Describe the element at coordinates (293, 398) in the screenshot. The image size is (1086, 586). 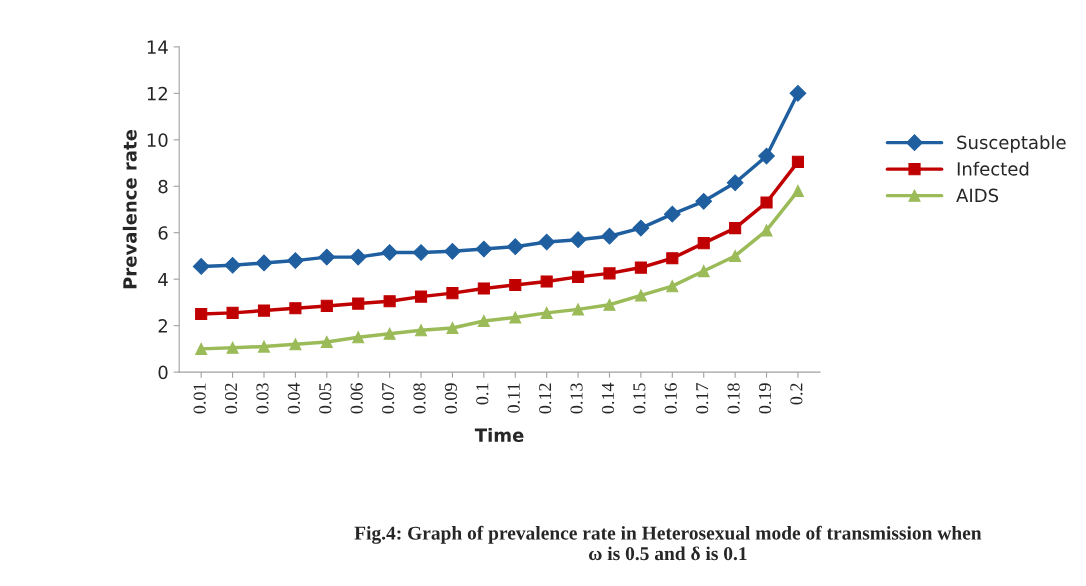
I see `x-tick-label: 0.04` at that location.